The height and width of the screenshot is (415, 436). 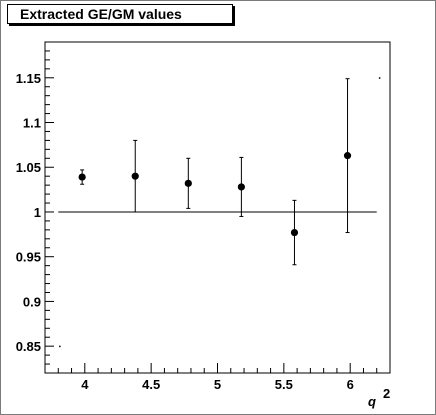 What do you see at coordinates (32, 123) in the screenshot?
I see `y-tick-label: 1.1` at bounding box center [32, 123].